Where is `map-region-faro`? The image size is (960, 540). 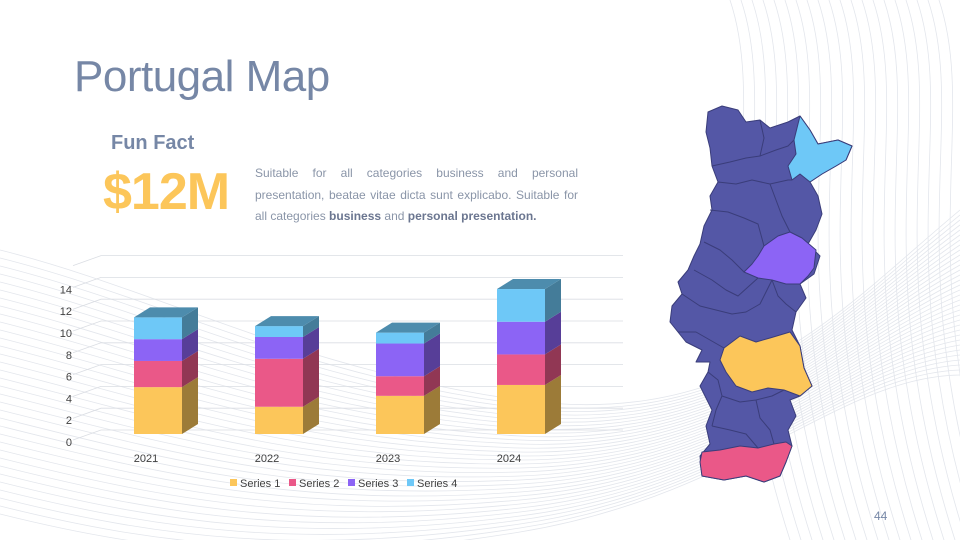
map-region-faro is located at coordinates (746, 462).